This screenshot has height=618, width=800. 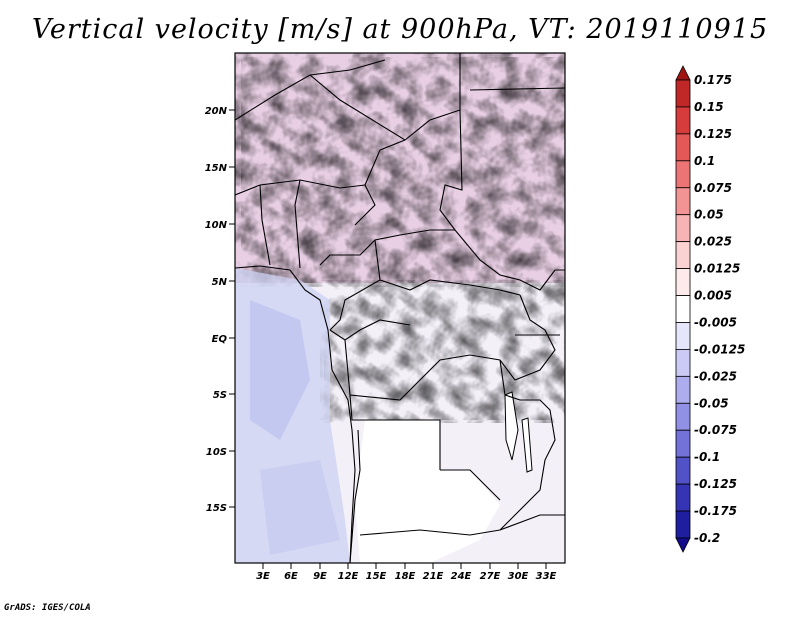 What do you see at coordinates (263, 576) in the screenshot?
I see `lon-label-3e: 3E` at bounding box center [263, 576].